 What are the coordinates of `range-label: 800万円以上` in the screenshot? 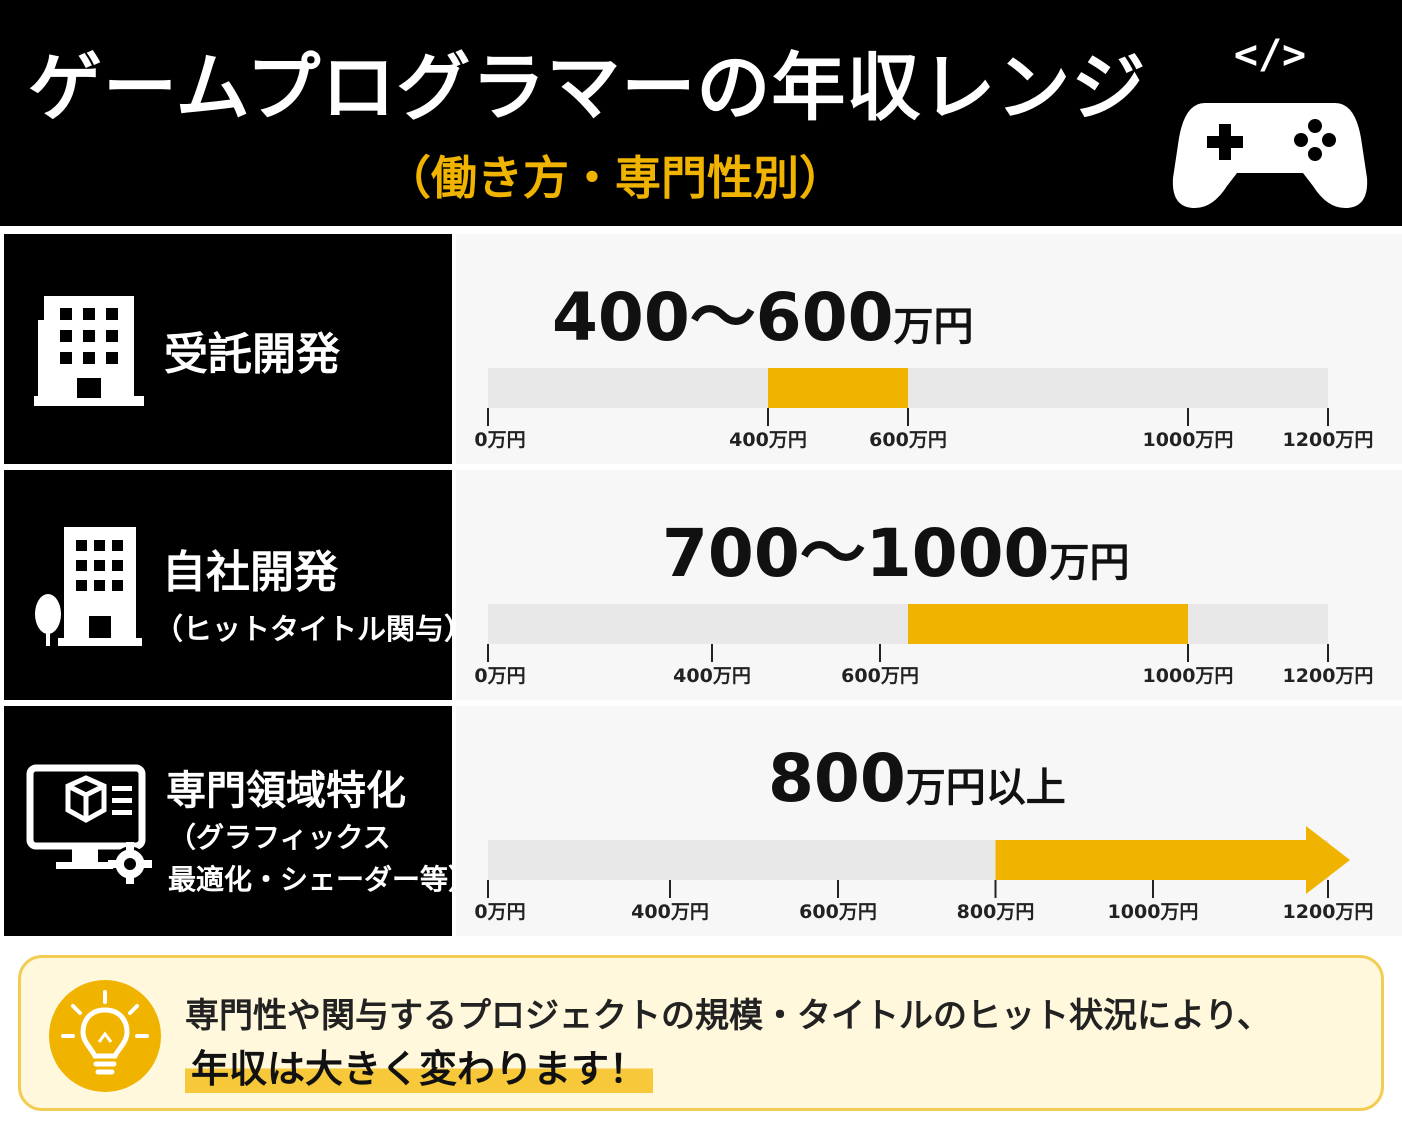 It's located at (917, 778).